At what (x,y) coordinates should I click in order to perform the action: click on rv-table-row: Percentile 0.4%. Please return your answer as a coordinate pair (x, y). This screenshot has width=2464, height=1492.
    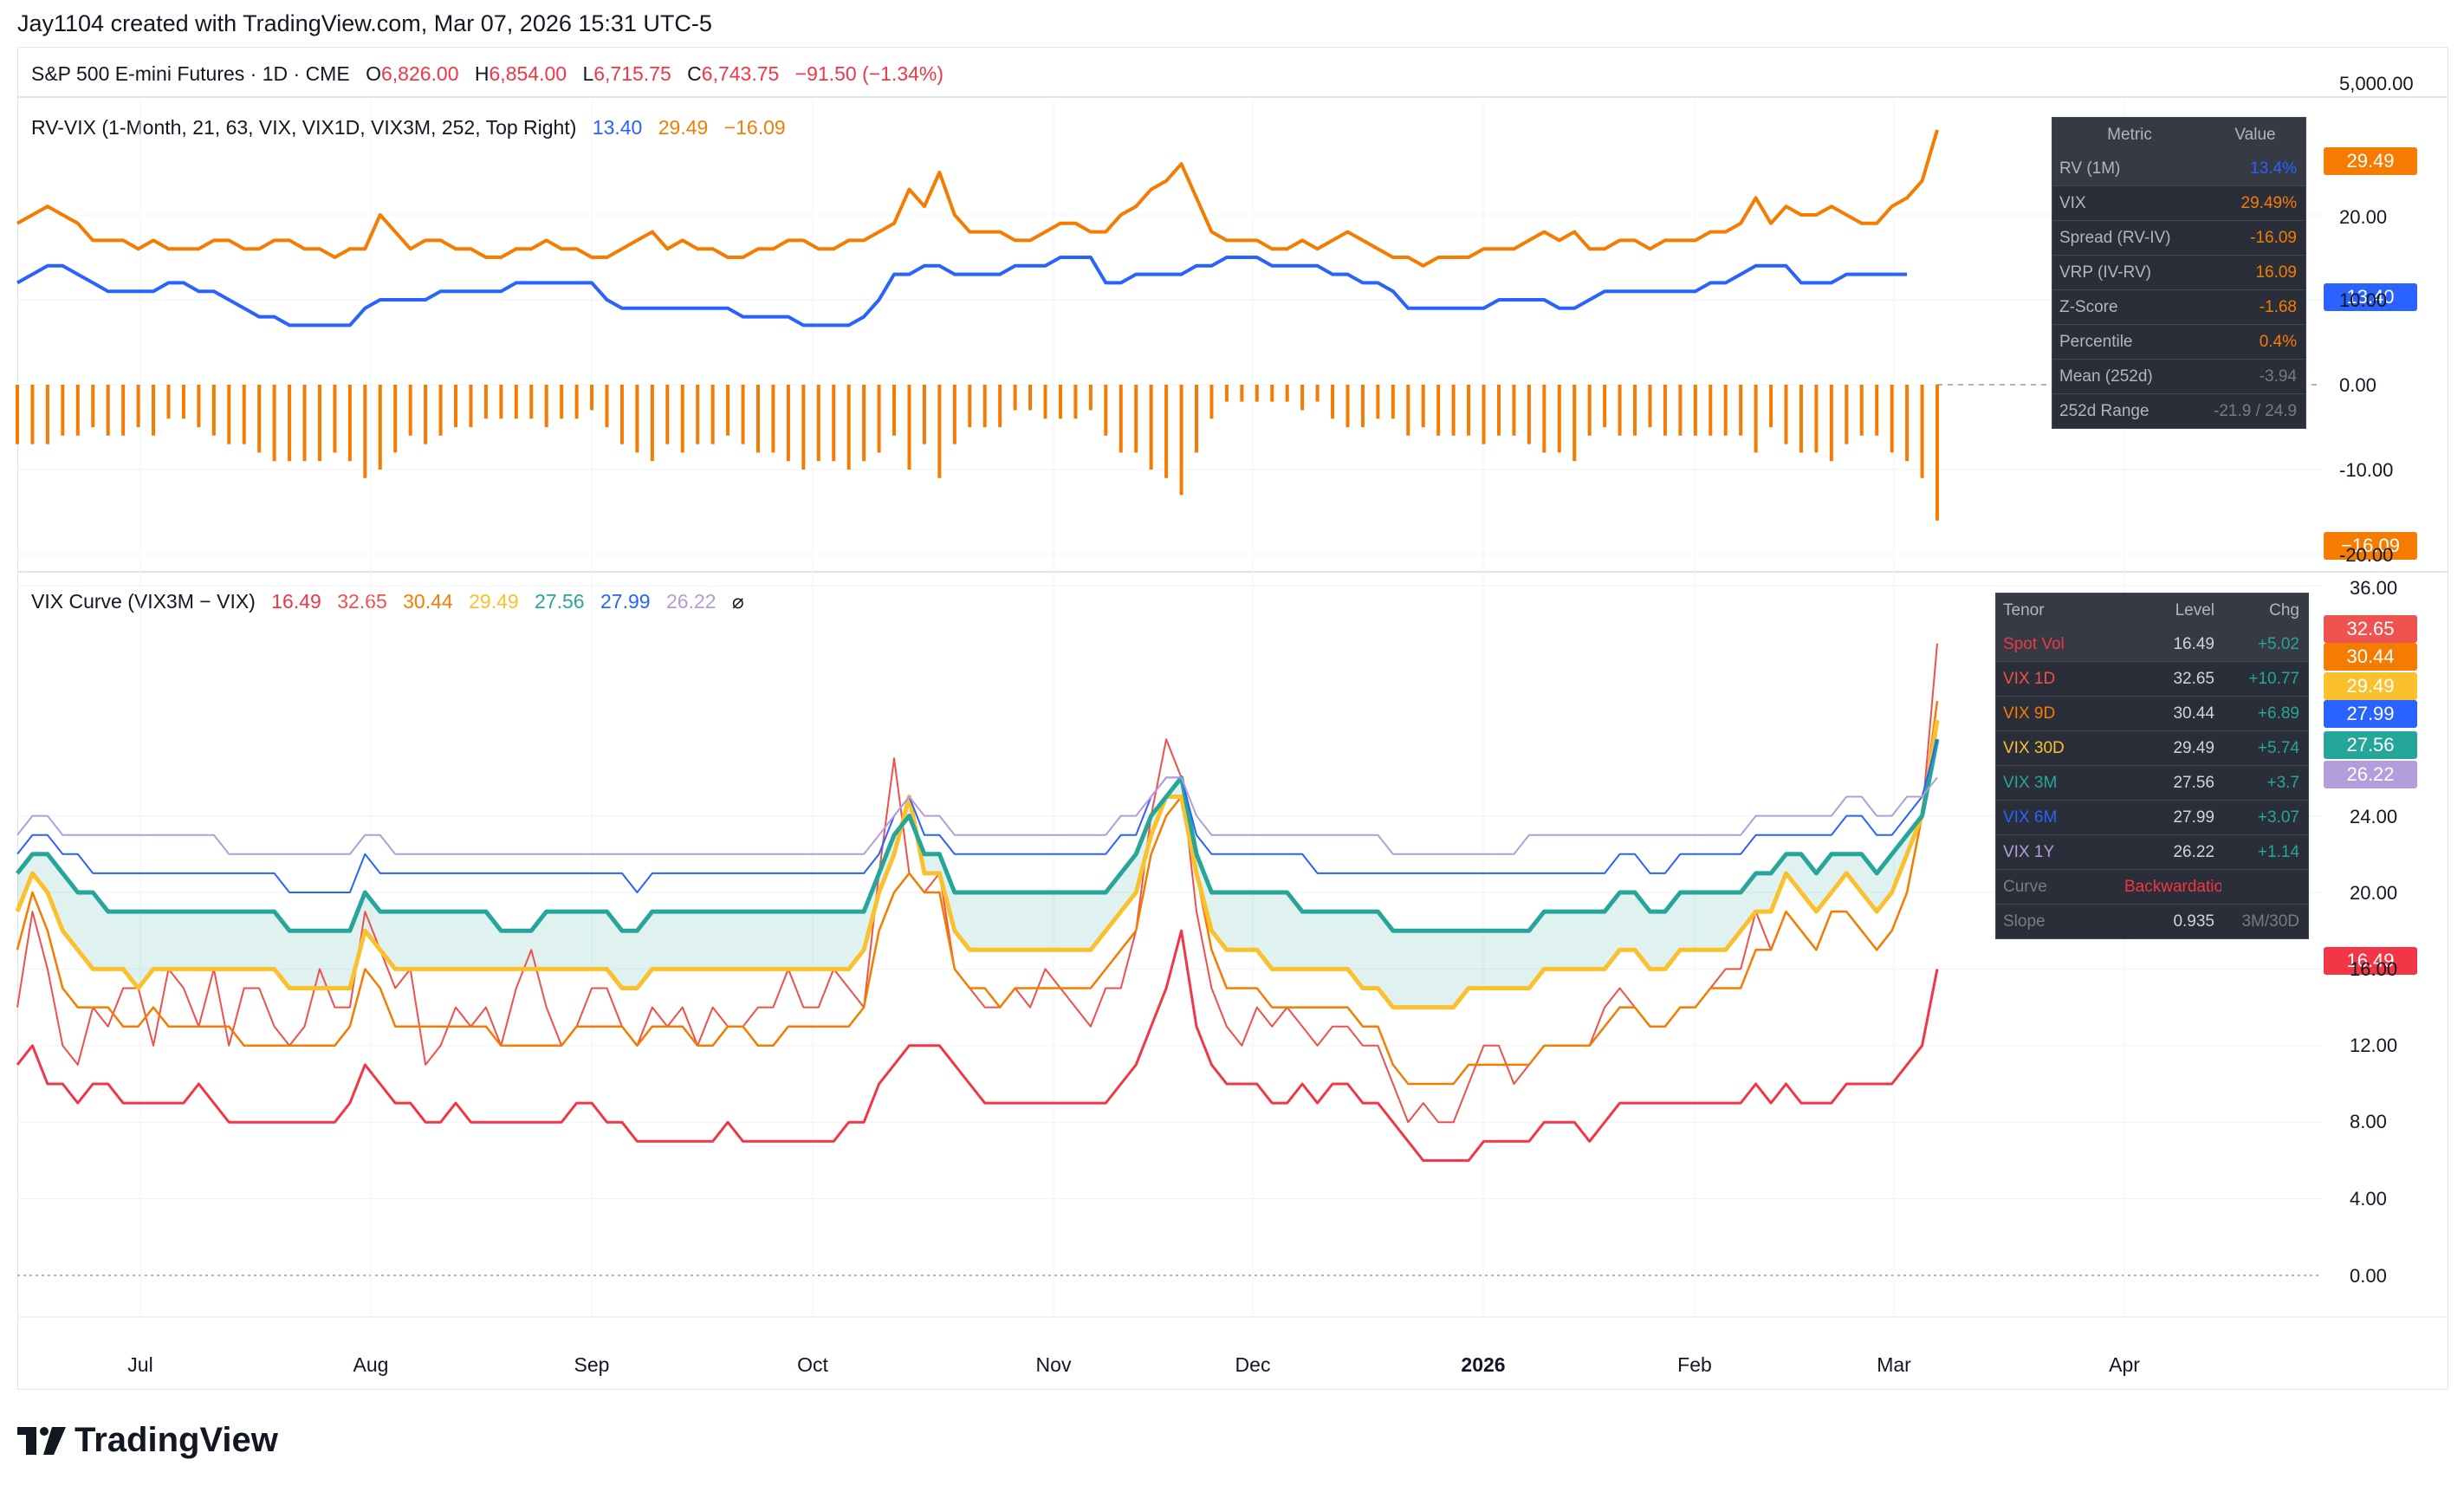
    Looking at the image, I should click on (2179, 341).